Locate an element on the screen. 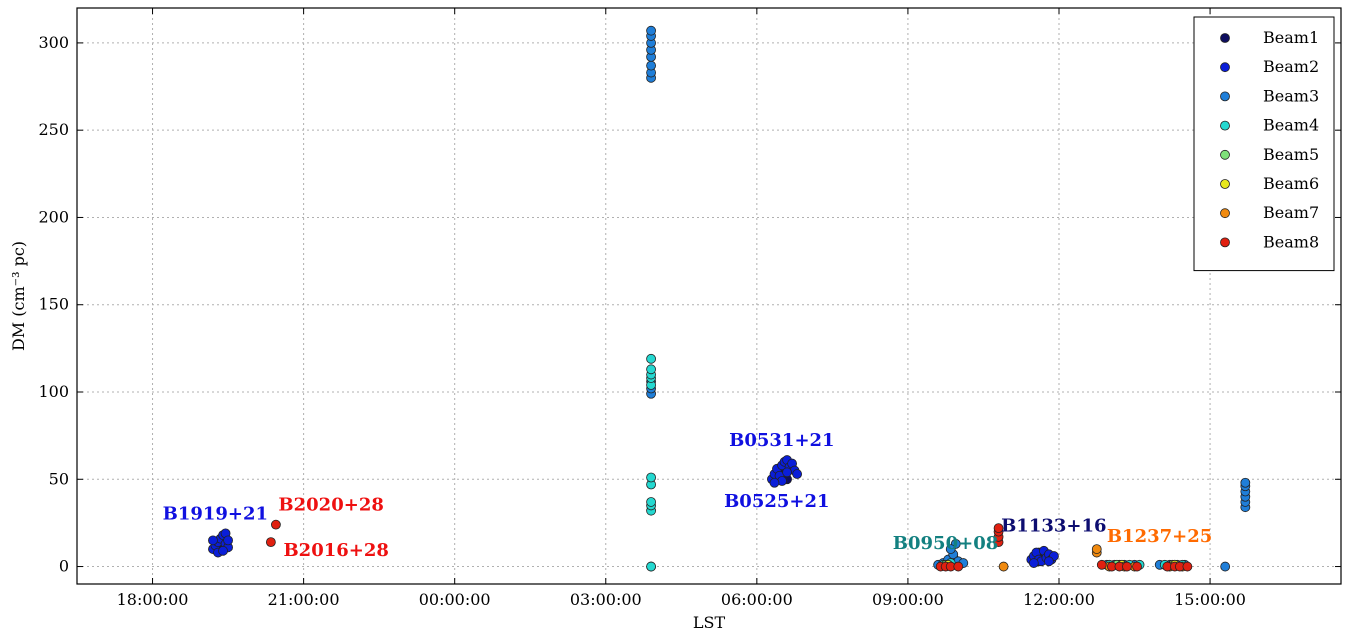 The width and height of the screenshot is (1347, 633). x-axis-label: LST is located at coordinates (709, 622).